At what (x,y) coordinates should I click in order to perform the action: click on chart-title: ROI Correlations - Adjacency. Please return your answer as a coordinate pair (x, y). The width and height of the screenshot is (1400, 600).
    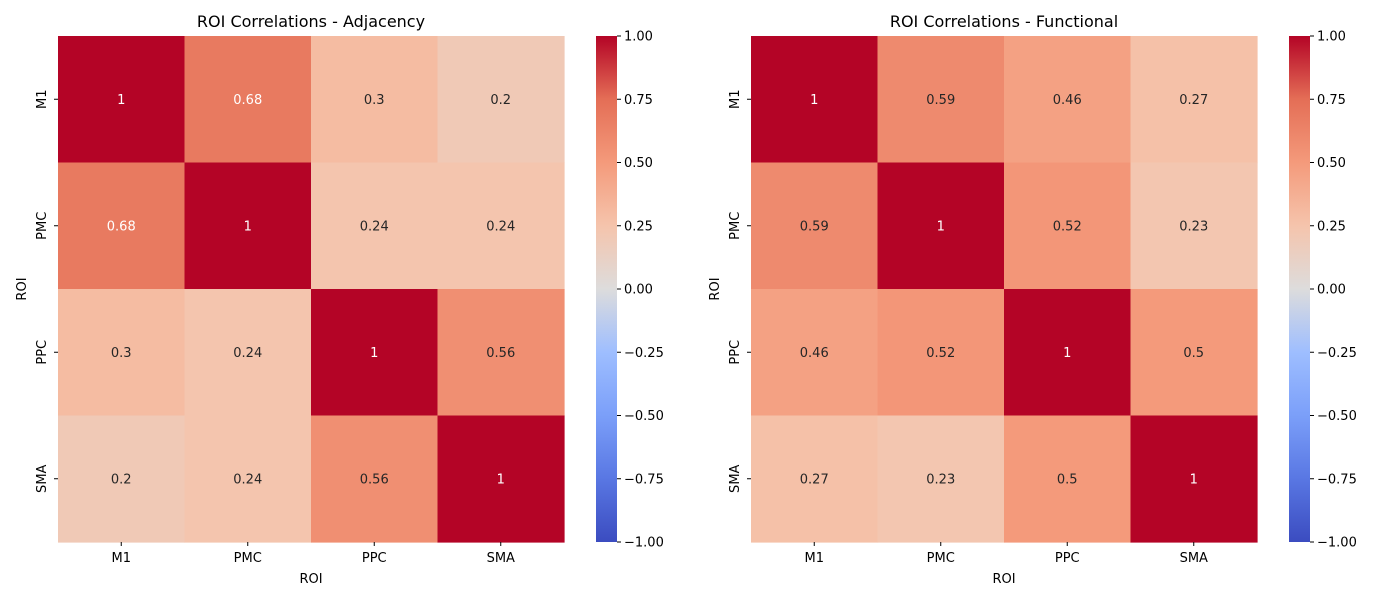
    Looking at the image, I should click on (311, 21).